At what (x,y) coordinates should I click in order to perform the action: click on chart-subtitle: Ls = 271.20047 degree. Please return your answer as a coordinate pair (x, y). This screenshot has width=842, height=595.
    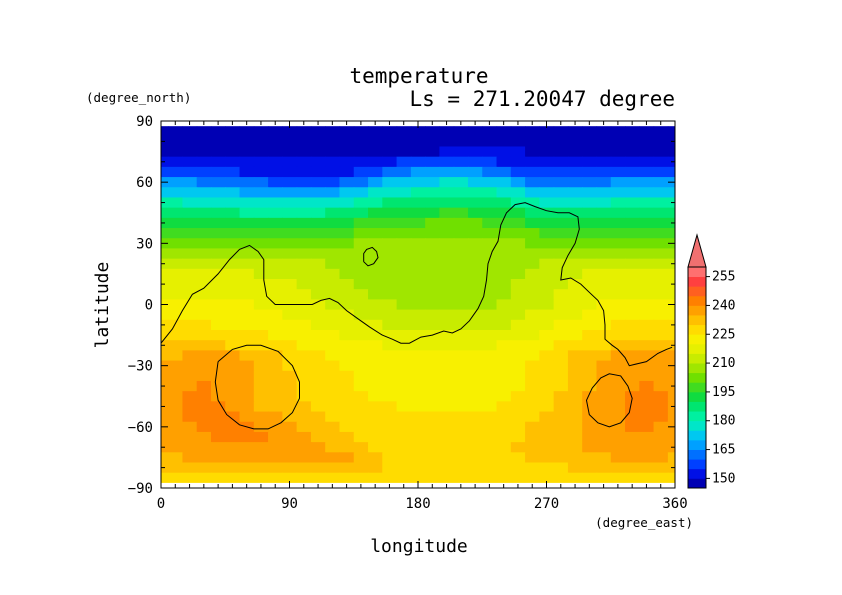
    Looking at the image, I should click on (542, 99).